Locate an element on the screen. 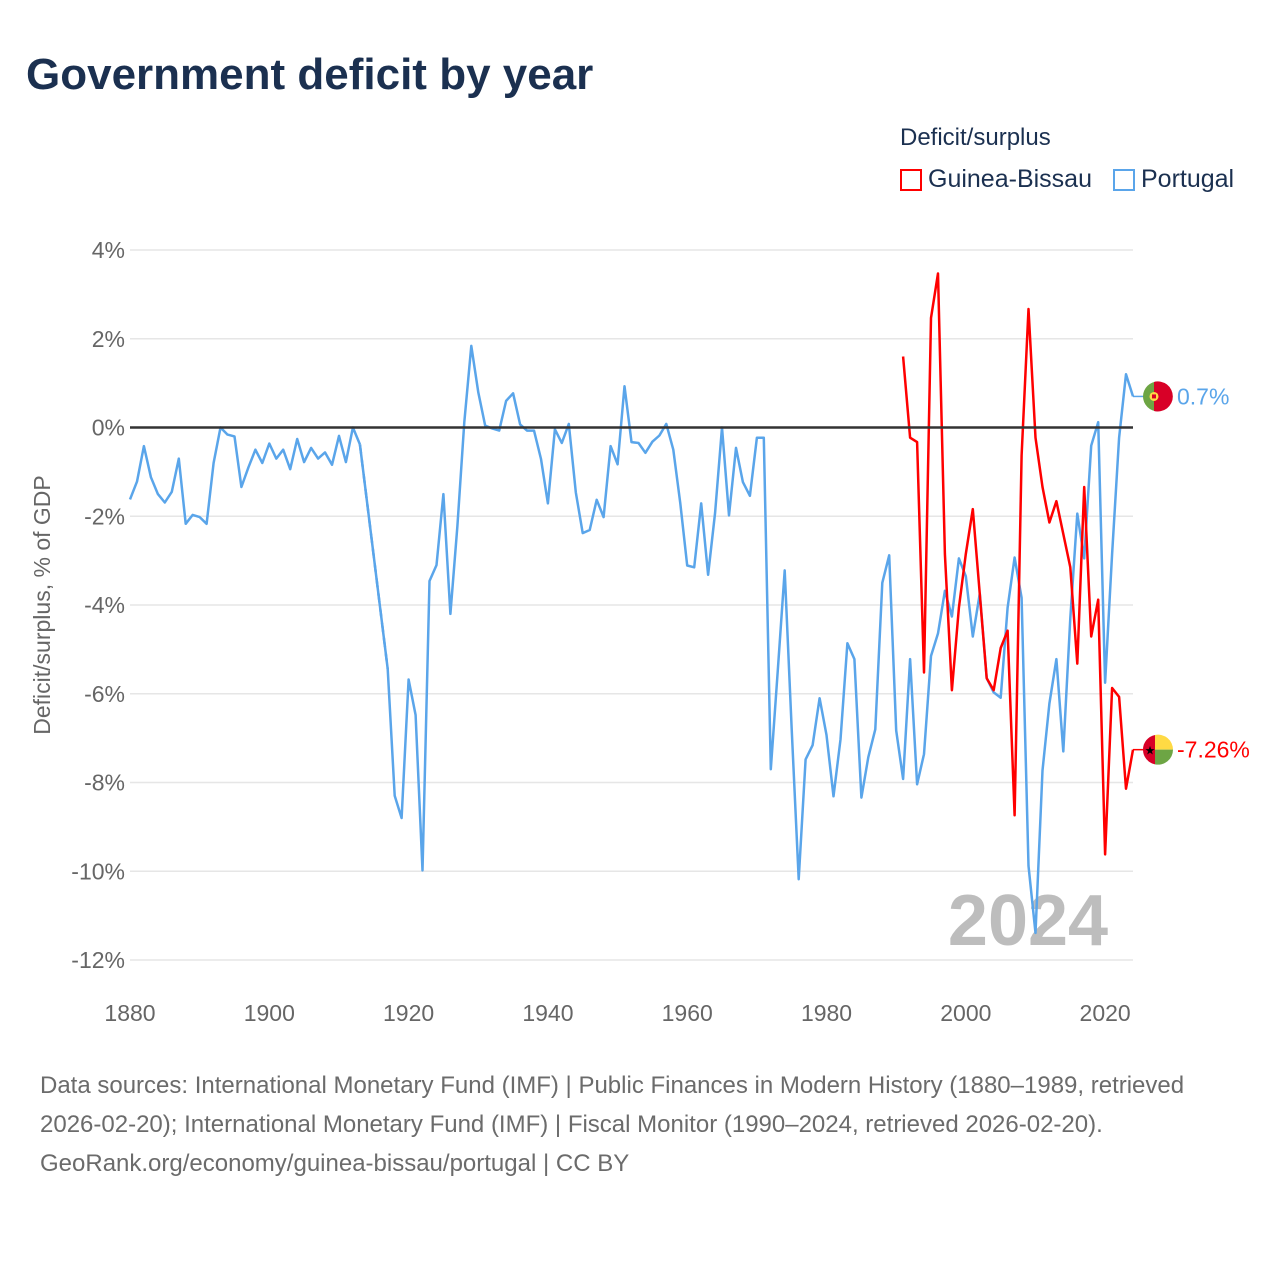  x-tick-label: 2000 is located at coordinates (965, 1013).